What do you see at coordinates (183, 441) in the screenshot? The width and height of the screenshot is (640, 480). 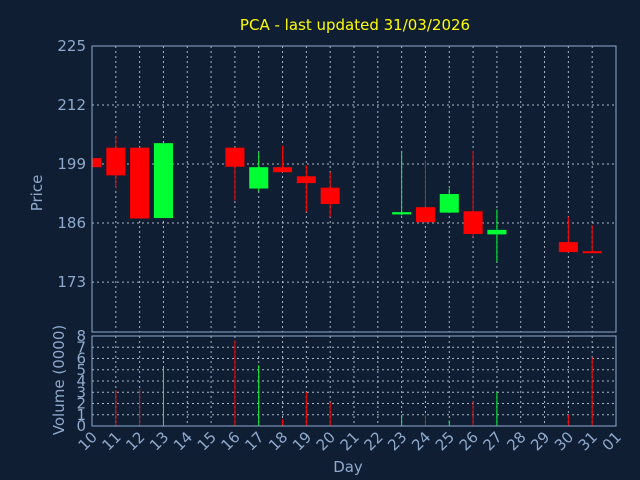 I see `day-tick-label: 14` at bounding box center [183, 441].